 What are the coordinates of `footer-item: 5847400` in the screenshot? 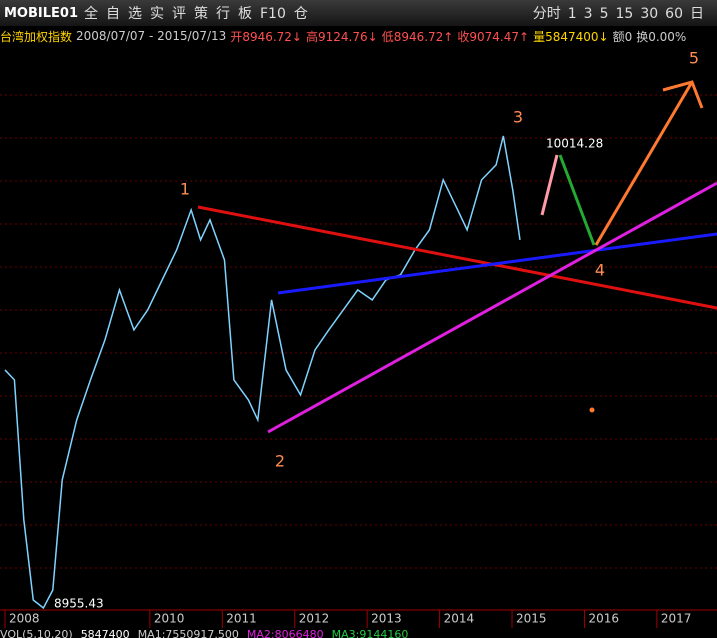 It's located at (105, 633).